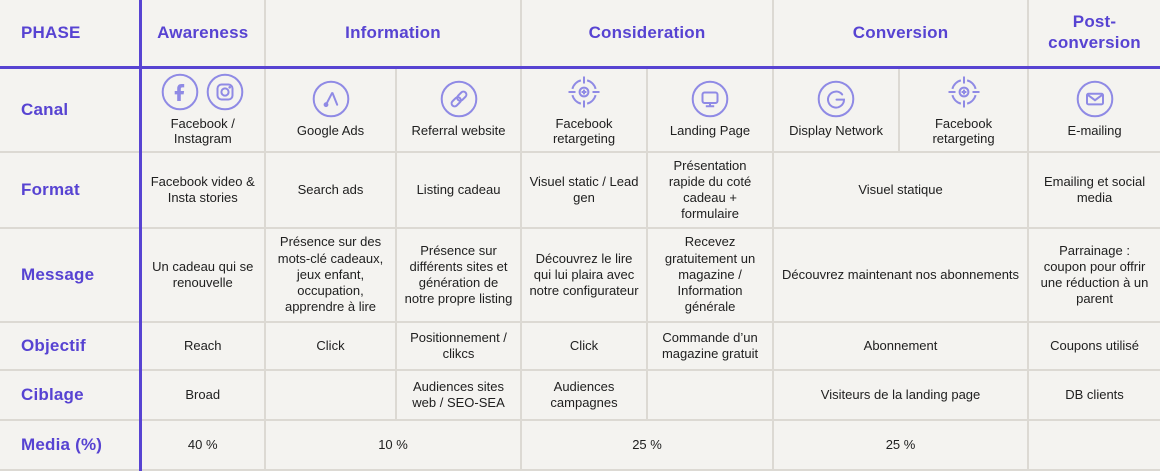  Describe the element at coordinates (330, 190) in the screenshot. I see `format-cell: Search ads` at that location.